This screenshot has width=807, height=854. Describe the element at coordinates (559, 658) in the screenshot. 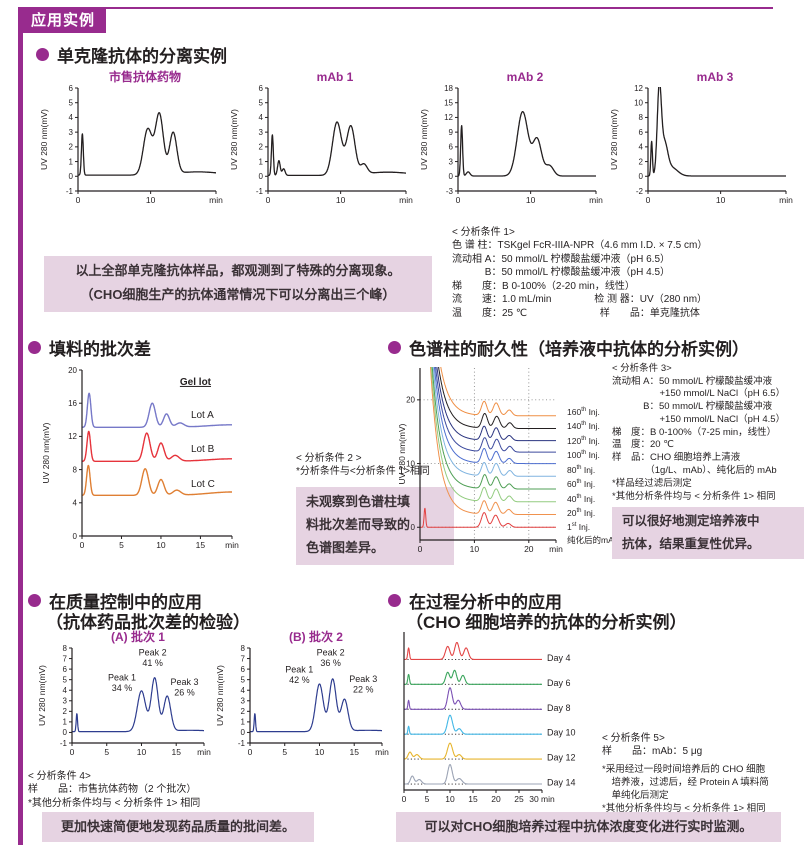

I see `svg-text: Day 4` at that location.